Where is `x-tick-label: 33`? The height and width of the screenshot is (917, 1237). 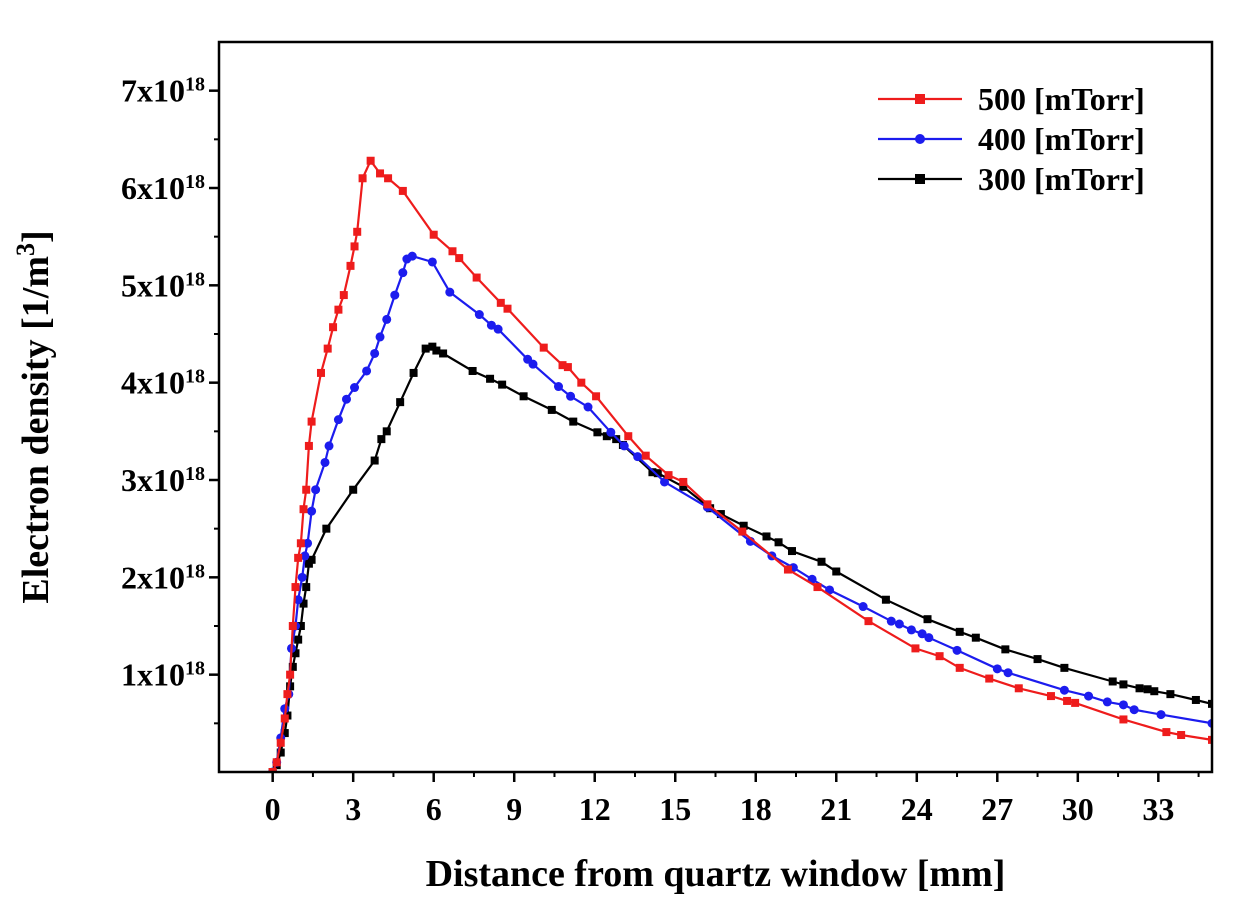 x-tick-label: 33 is located at coordinates (1158, 809).